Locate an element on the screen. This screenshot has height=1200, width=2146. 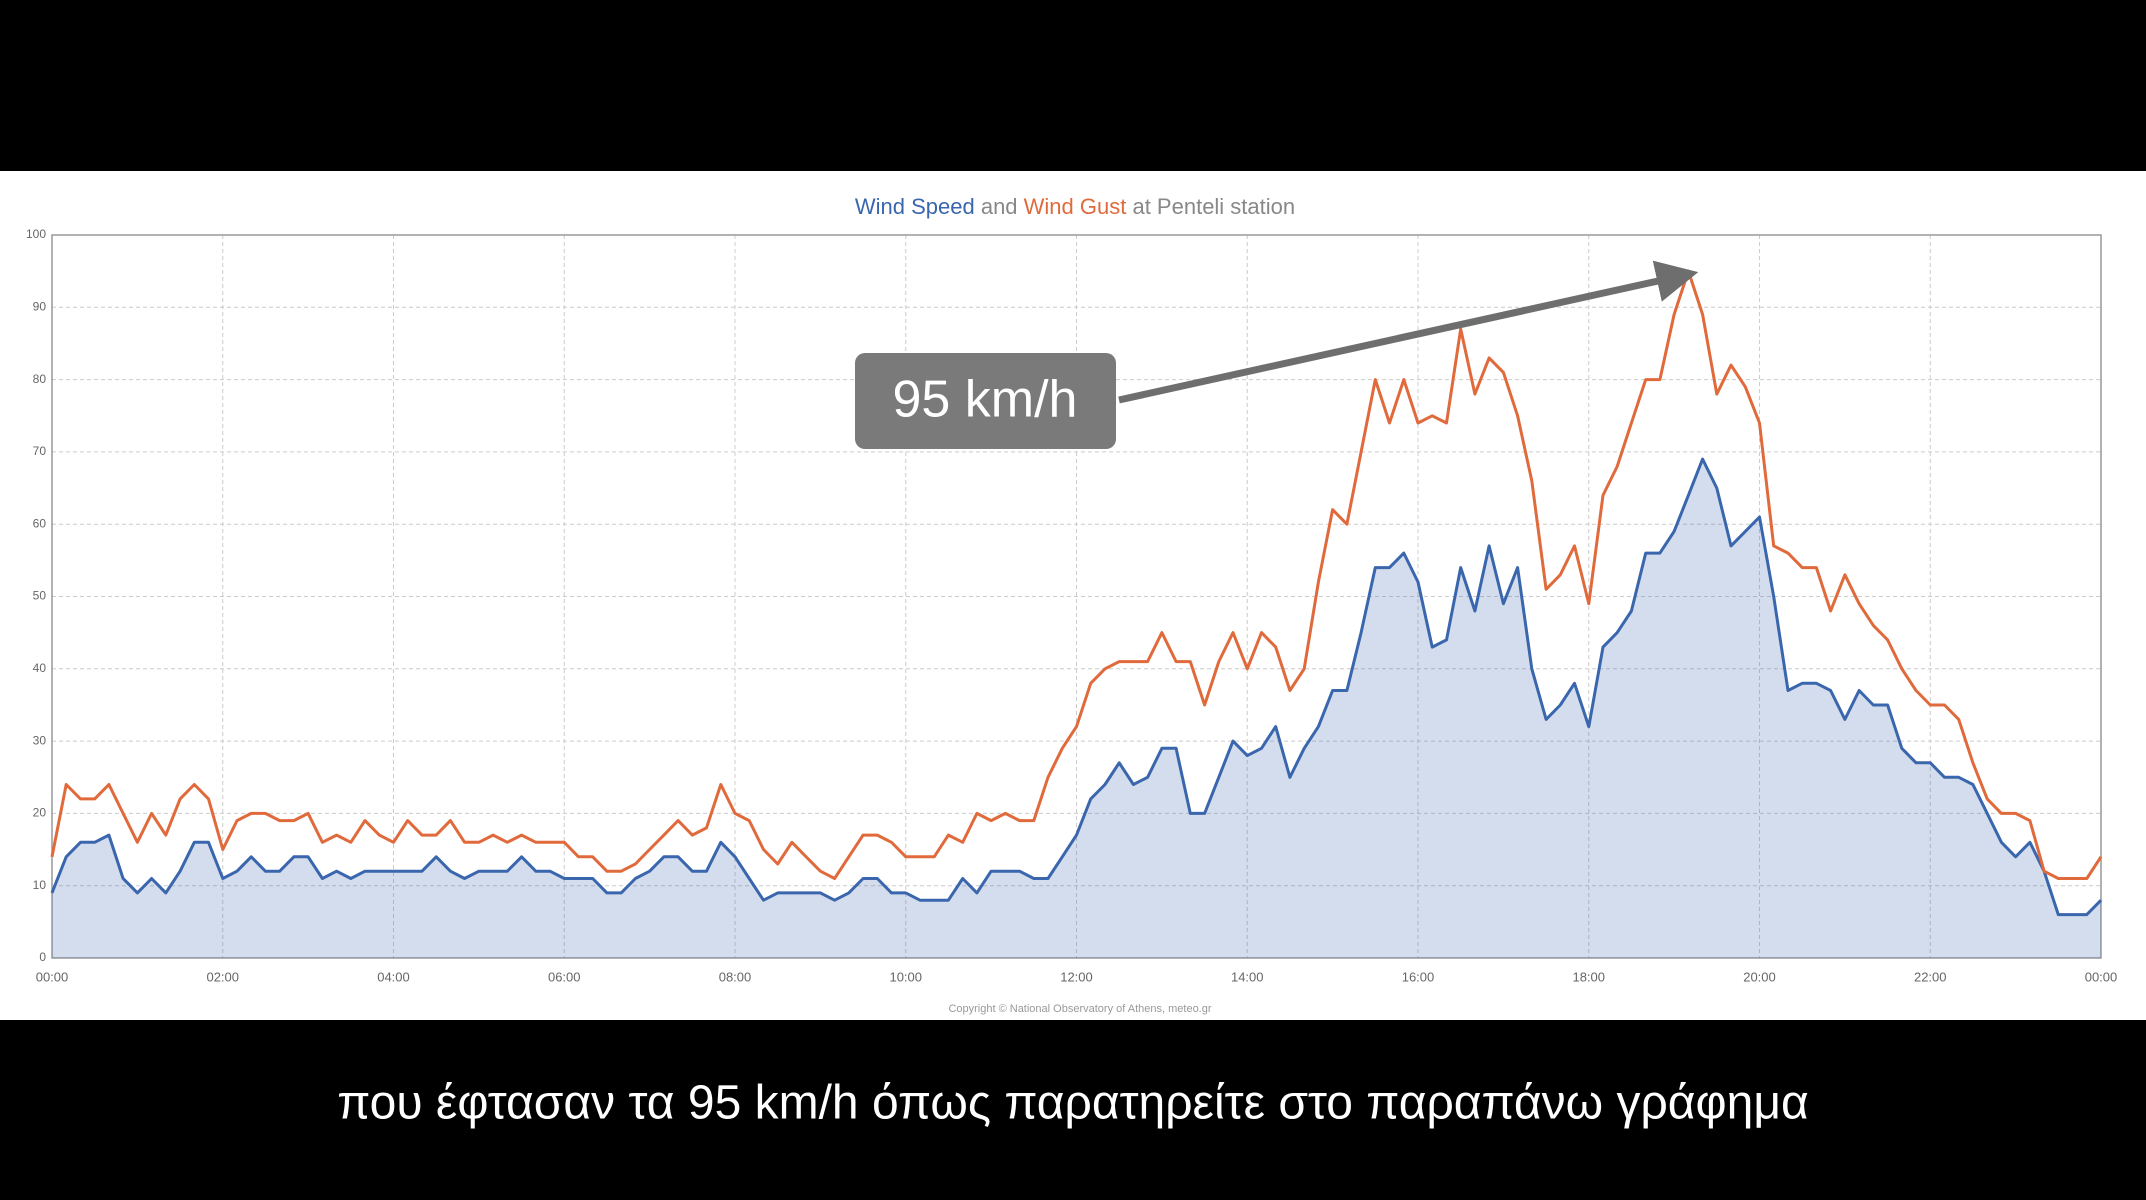
annotation-box is located at coordinates (985, 401).